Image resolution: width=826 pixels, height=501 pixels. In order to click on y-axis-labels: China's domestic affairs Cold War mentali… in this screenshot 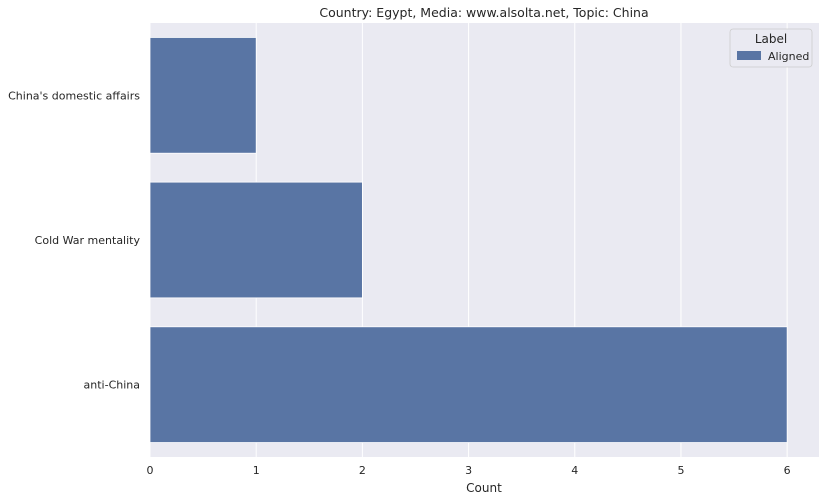, I will do `click(74, 240)`.